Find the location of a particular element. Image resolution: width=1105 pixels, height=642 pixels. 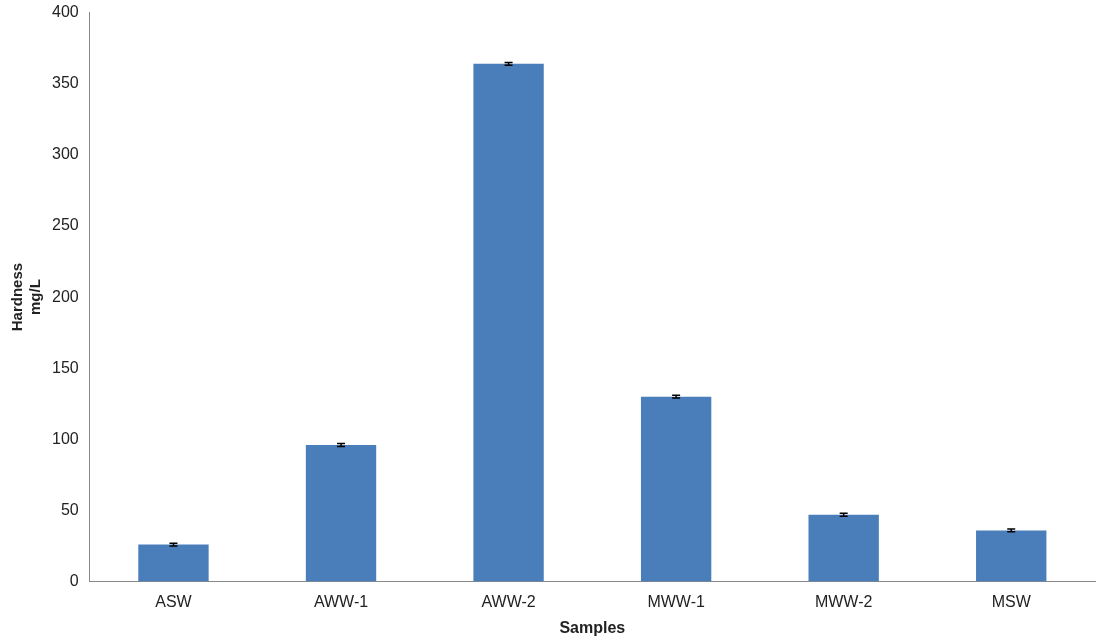

y-tick-label: 400 is located at coordinates (65, 12).